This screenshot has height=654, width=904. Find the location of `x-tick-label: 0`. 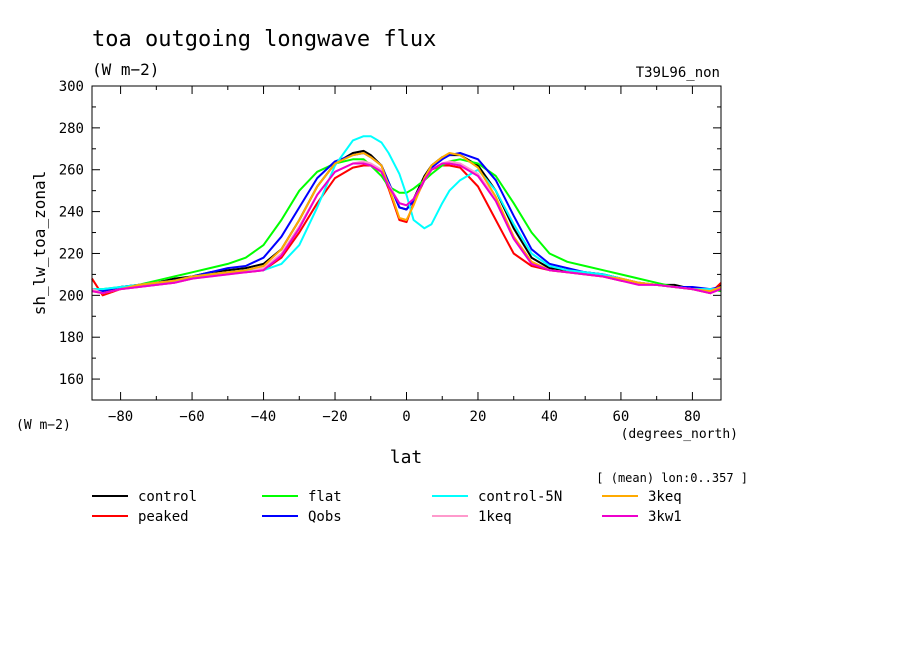

x-tick-label: 0 is located at coordinates (406, 417).